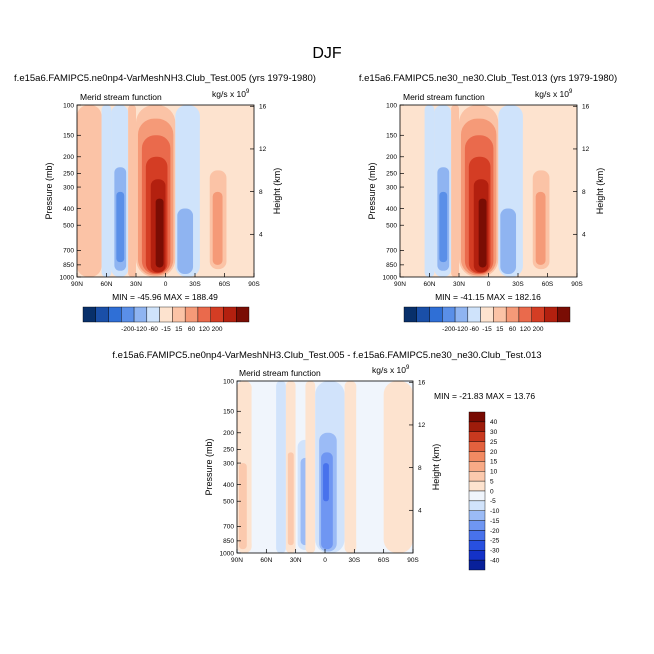 This screenshot has height=654, width=654. I want to click on chart-0-y2tick-label-2: 8, so click(261, 192).